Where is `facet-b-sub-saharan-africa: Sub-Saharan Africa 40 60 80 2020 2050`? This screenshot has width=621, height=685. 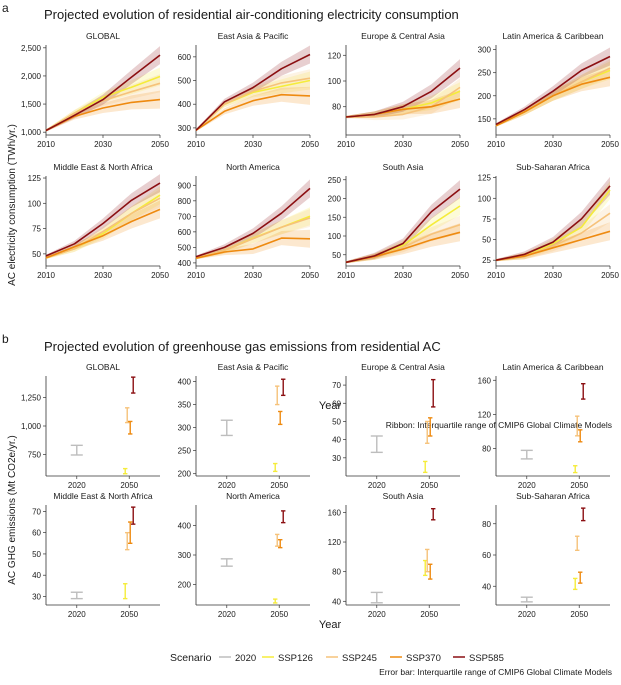
facet-b-sub-saharan-africa: Sub-Saharan Africa 40 60 80 2020 2050 is located at coordinates (546, 555).